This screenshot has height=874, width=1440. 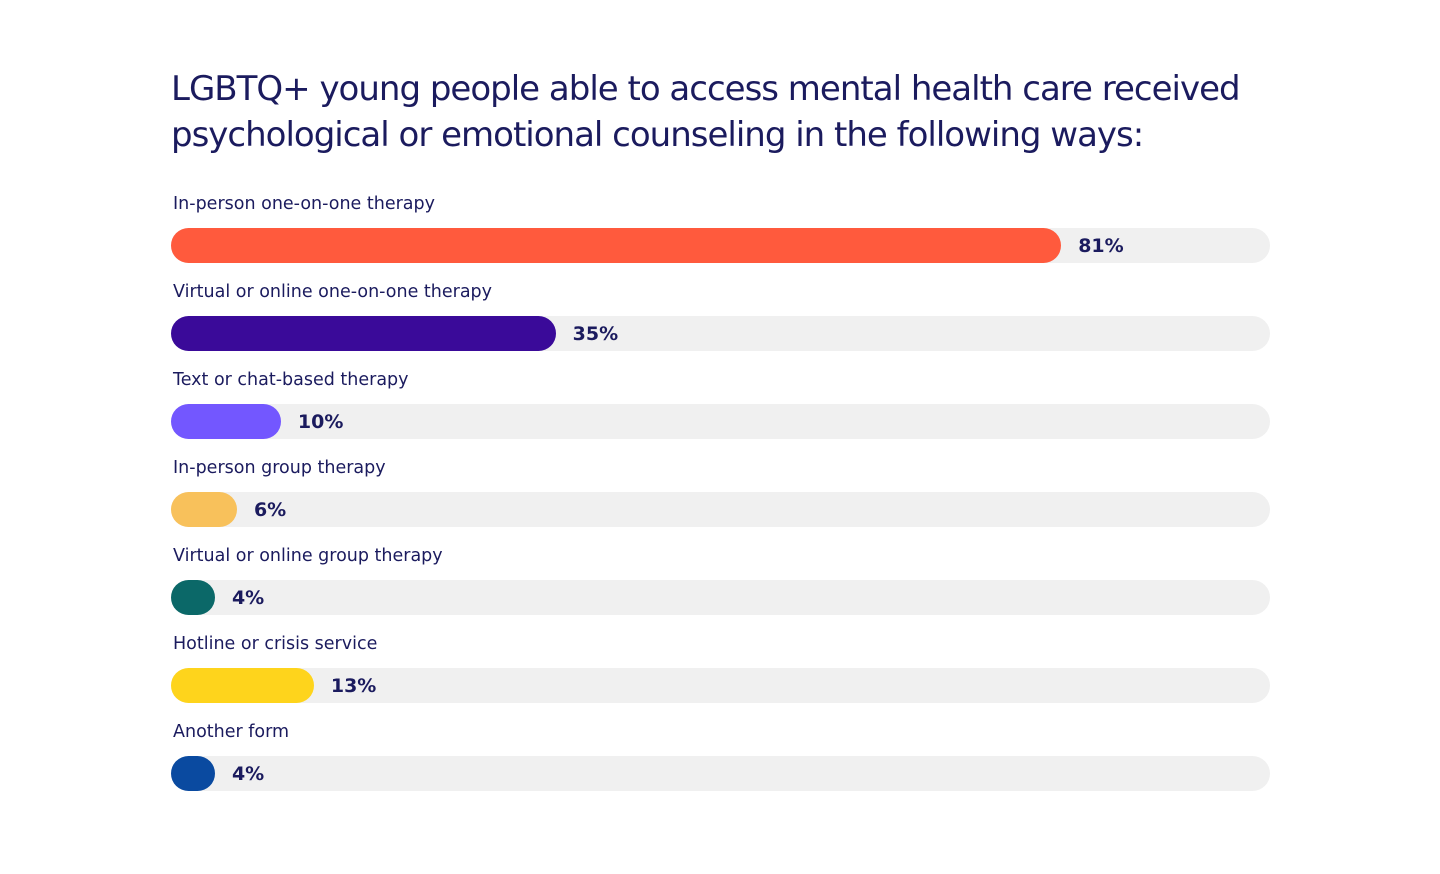 I want to click on bar-row: Text or chat-based therapy 10%, so click(x=721, y=410).